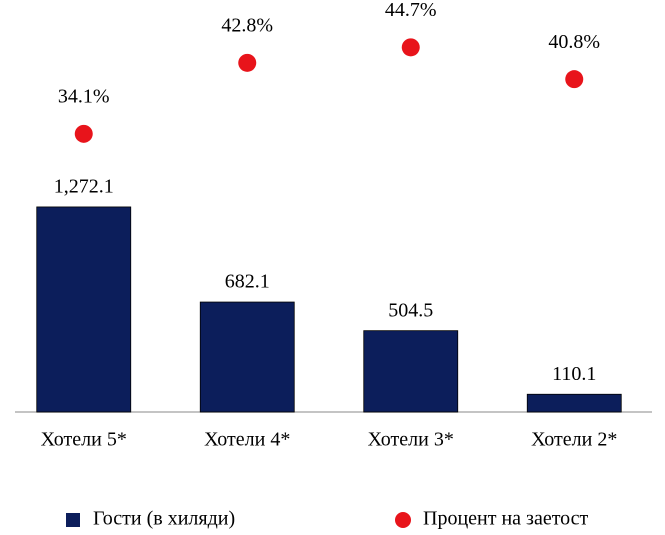  What do you see at coordinates (164, 519) in the screenshot?
I see `legend-label: Гости (в хиляди)` at bounding box center [164, 519].